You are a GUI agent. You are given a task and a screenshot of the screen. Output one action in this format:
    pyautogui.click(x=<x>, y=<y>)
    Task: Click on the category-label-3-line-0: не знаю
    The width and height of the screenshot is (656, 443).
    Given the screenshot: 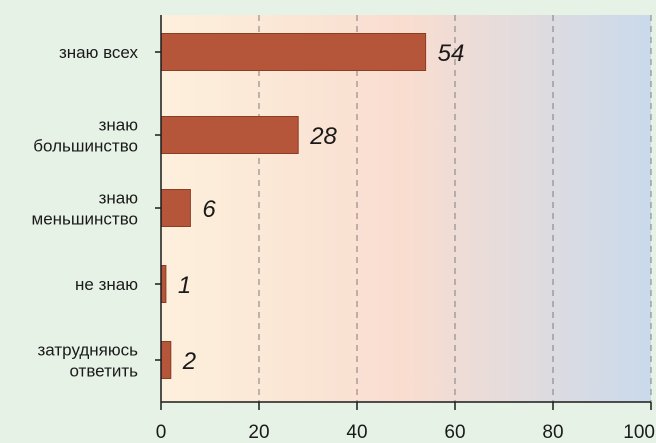 What is the action you would take?
    pyautogui.click(x=106, y=284)
    